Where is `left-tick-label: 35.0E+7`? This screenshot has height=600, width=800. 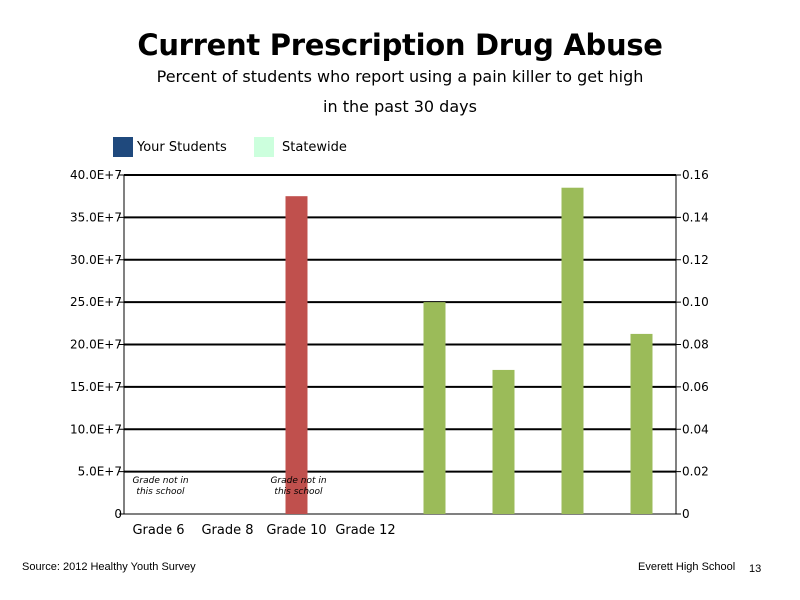
left-tick-label: 35.0E+7 is located at coordinates (96, 217).